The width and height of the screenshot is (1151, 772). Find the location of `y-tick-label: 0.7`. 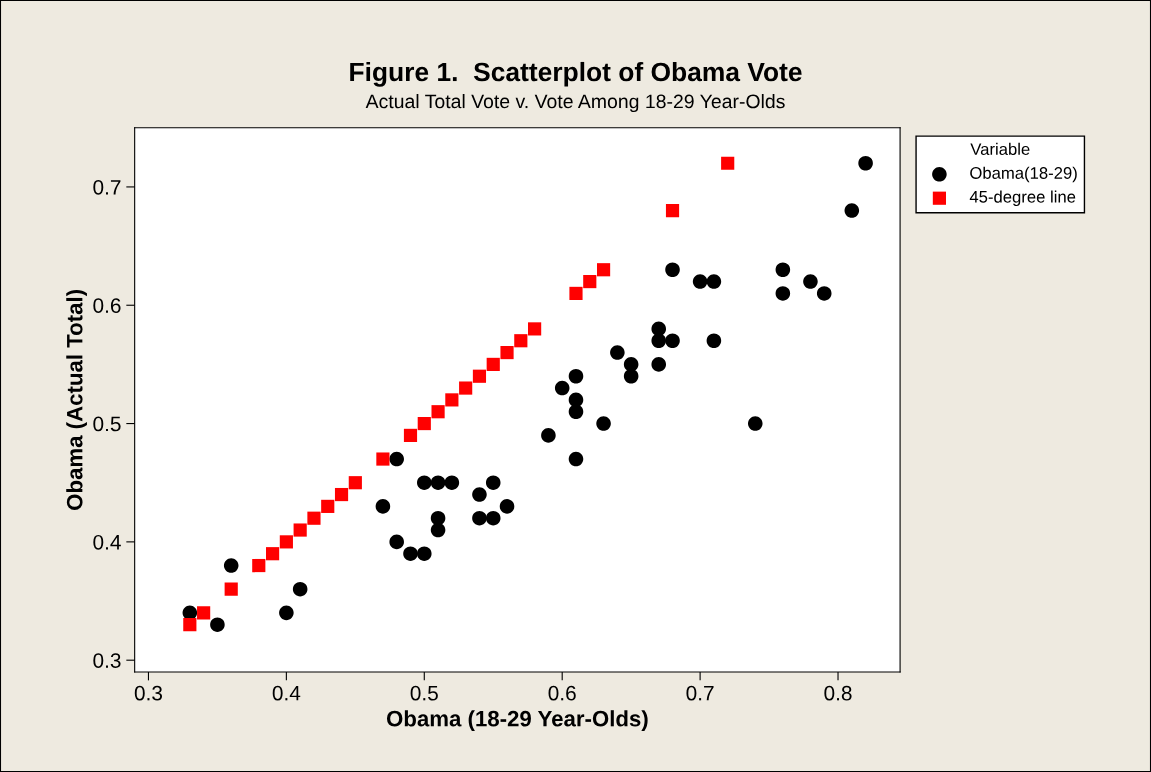

y-tick-label: 0.7 is located at coordinates (107, 187).